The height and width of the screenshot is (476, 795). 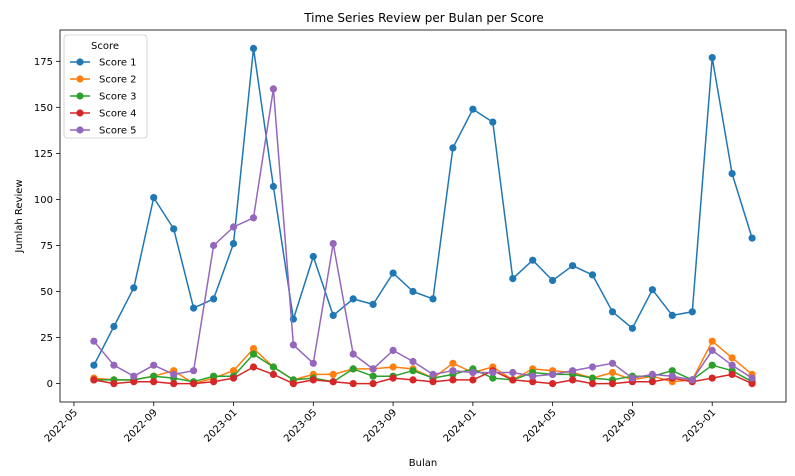 I want to click on x-tick-label: 2022-09, so click(x=141, y=425).